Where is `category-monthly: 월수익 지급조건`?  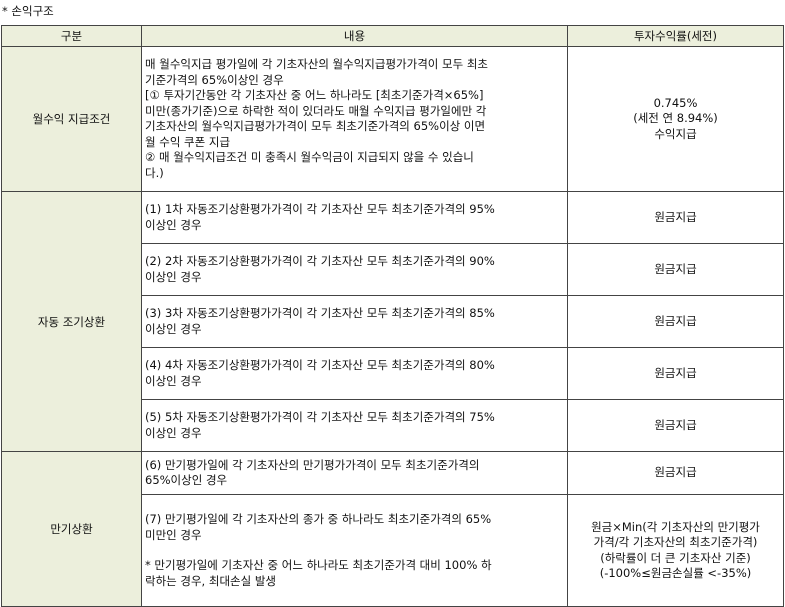
category-monthly: 월수익 지급조건 is located at coordinates (71, 119).